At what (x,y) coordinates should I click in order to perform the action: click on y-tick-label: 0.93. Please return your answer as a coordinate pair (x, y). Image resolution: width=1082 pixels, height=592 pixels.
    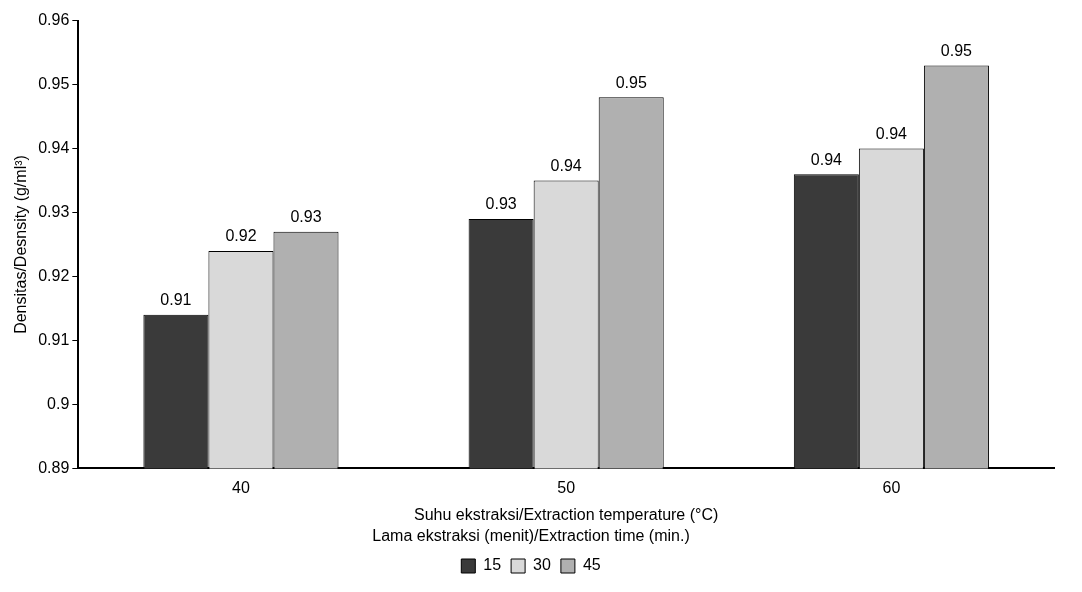
    Looking at the image, I should click on (54, 211).